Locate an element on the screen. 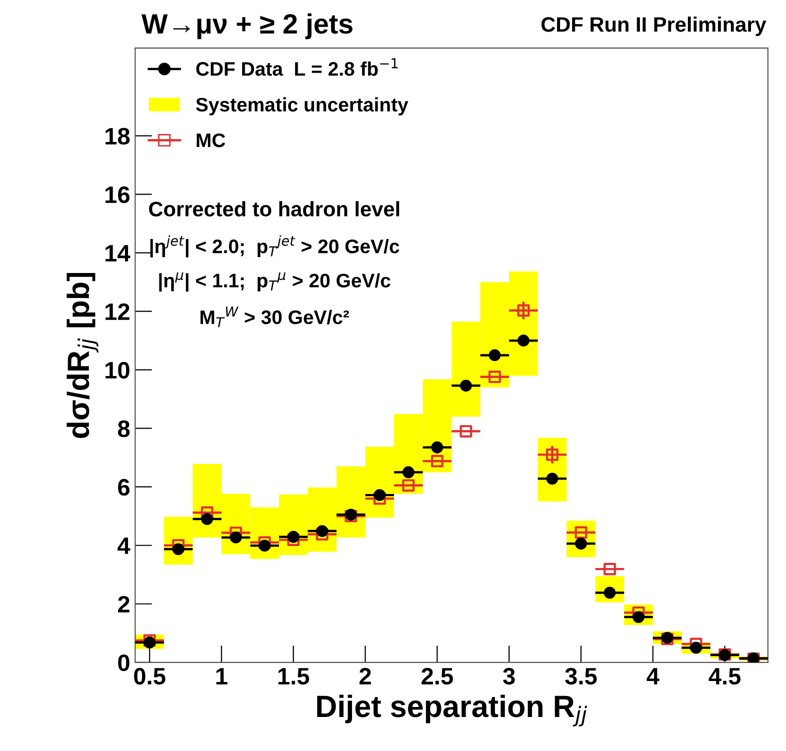  y-tick-label: 2 is located at coordinates (124, 604).